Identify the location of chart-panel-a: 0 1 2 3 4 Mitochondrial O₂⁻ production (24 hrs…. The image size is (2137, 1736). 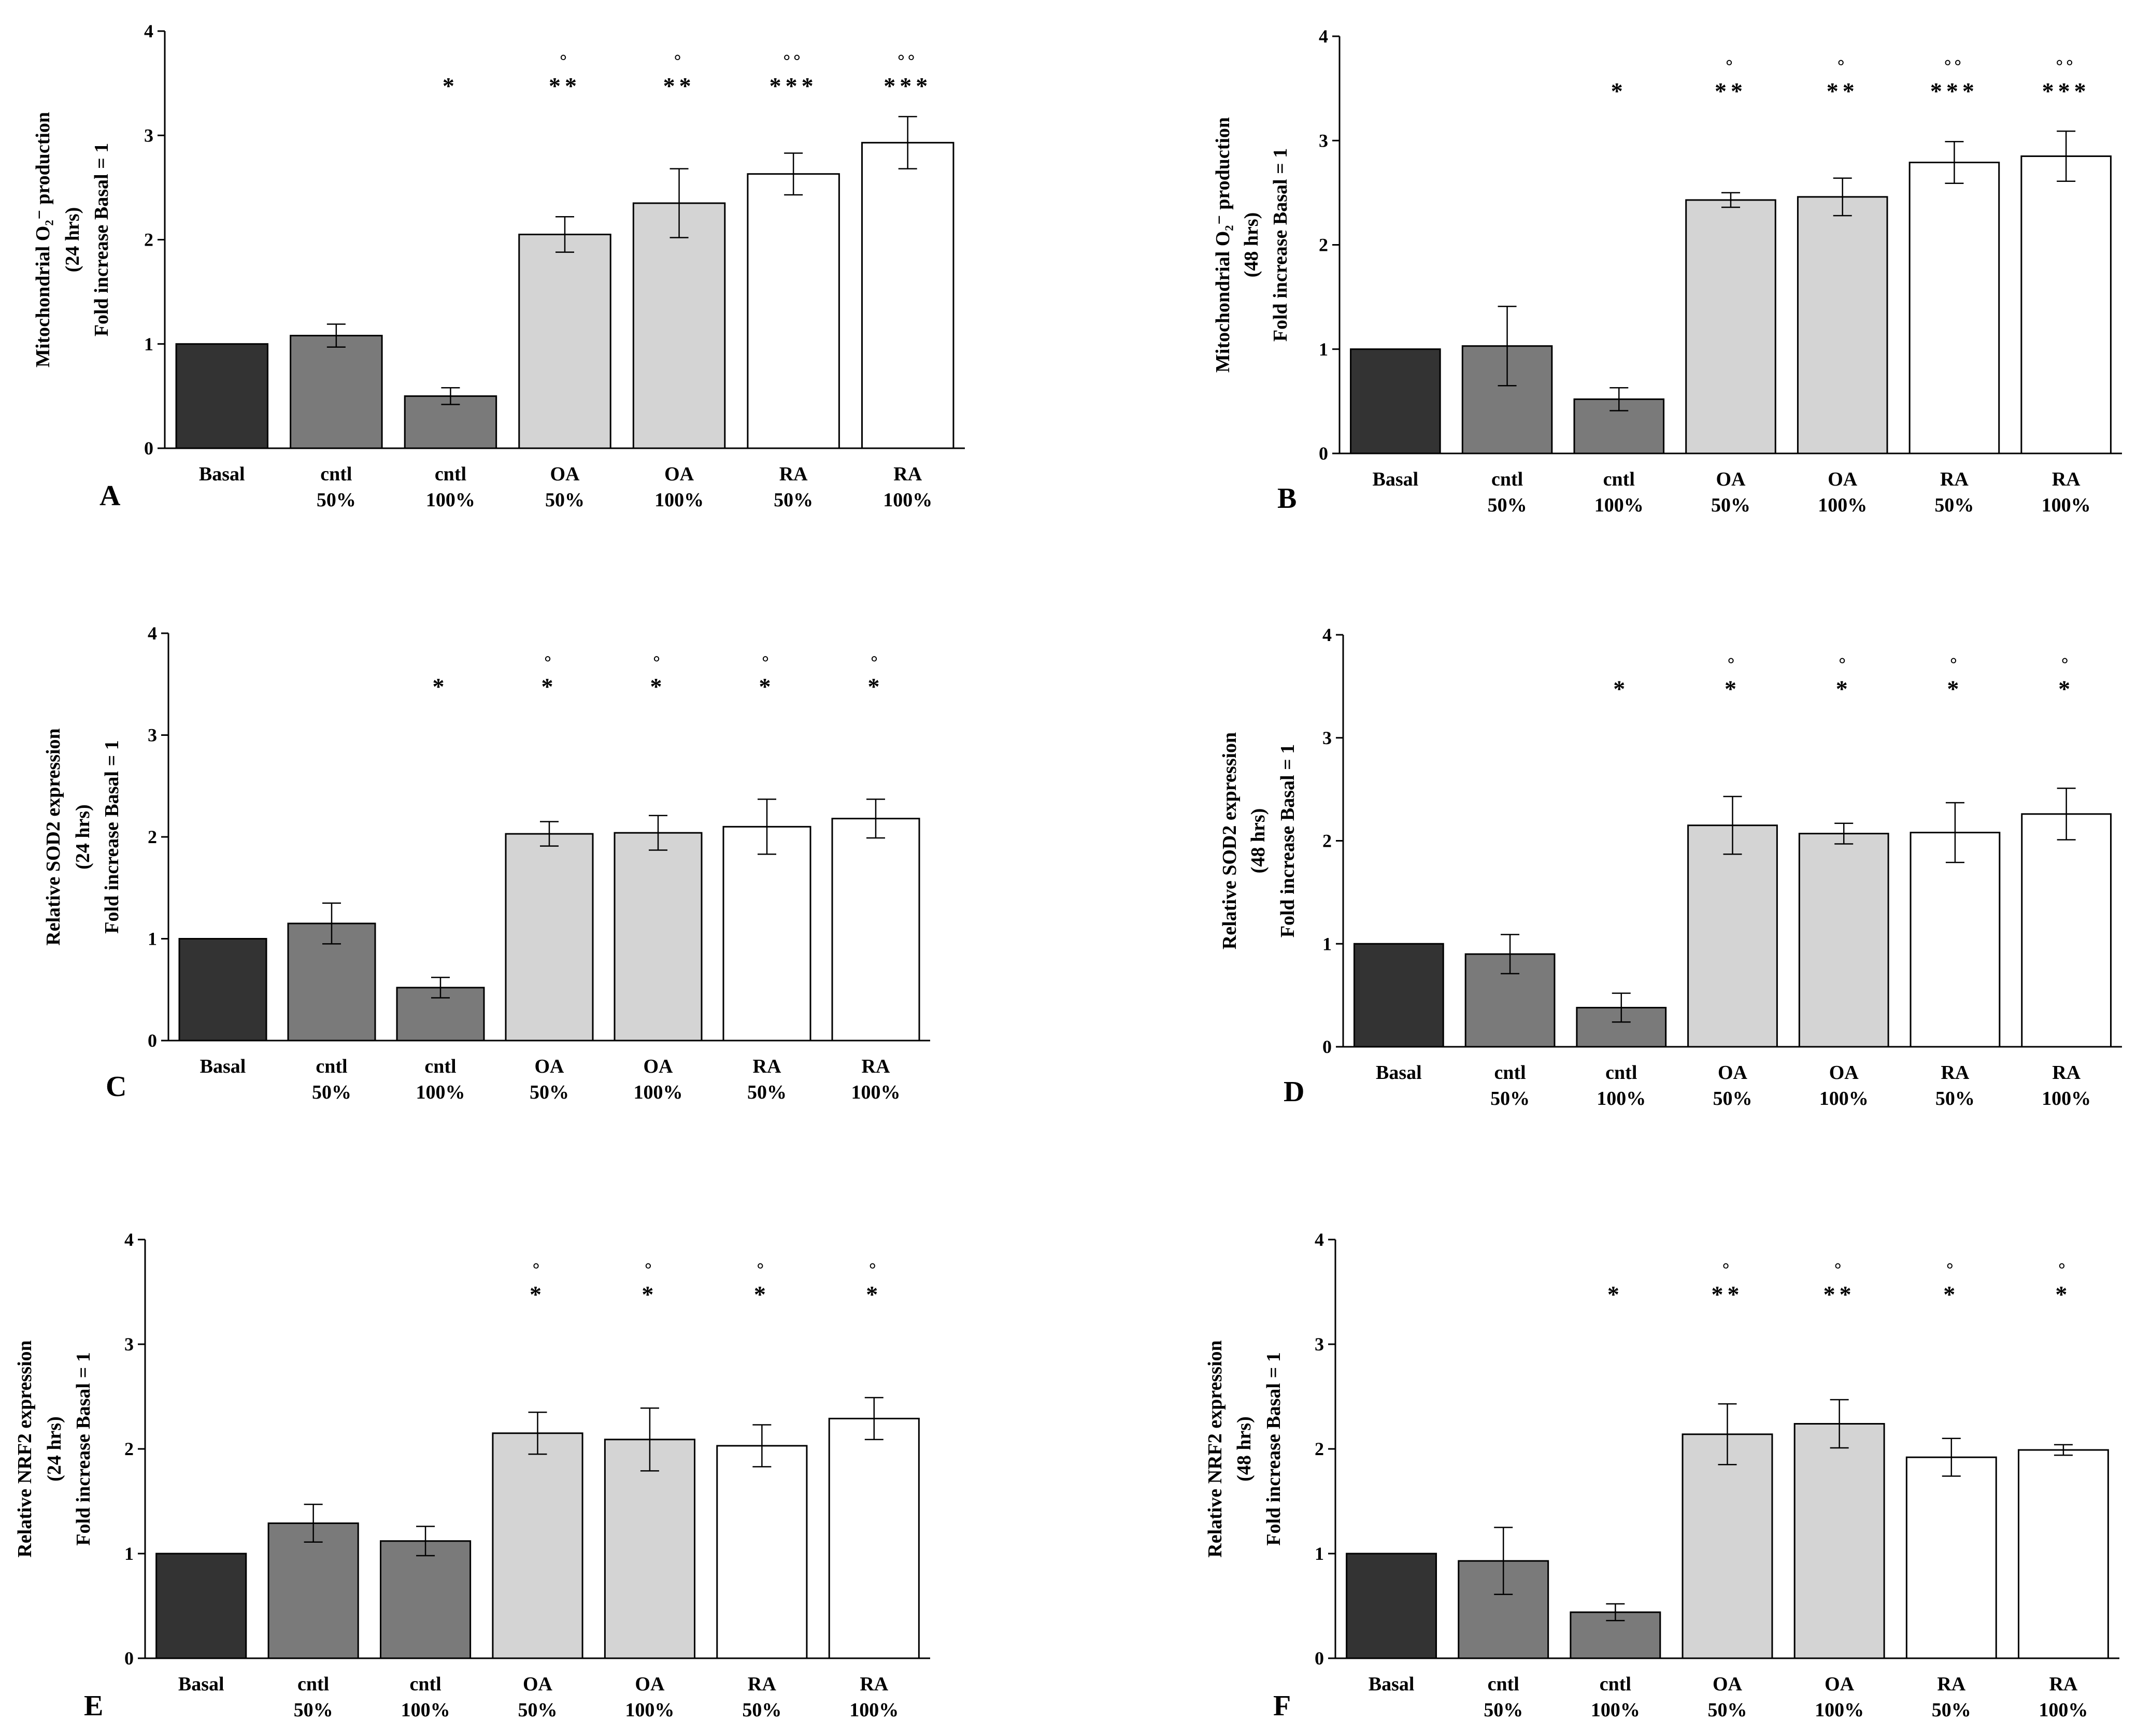
(499, 266).